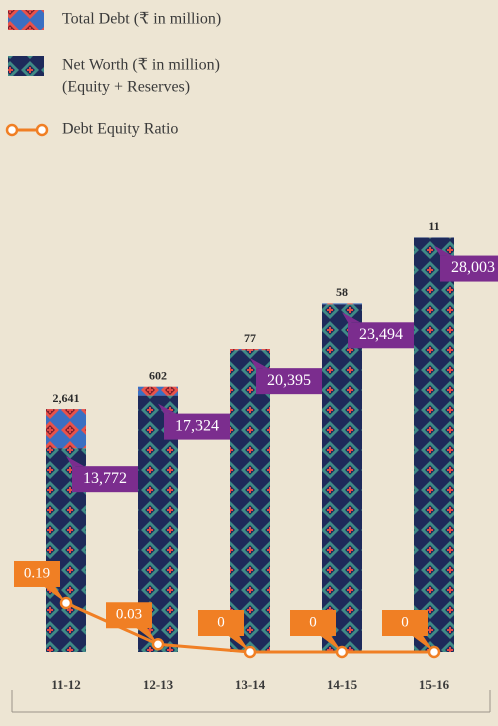 The height and width of the screenshot is (726, 498). Describe the element at coordinates (473, 267) in the screenshot. I see `value-label: 28,003` at that location.